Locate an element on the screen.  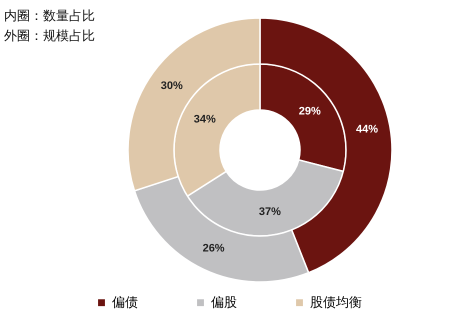
legend-label: 偏股 is located at coordinates (224, 302).